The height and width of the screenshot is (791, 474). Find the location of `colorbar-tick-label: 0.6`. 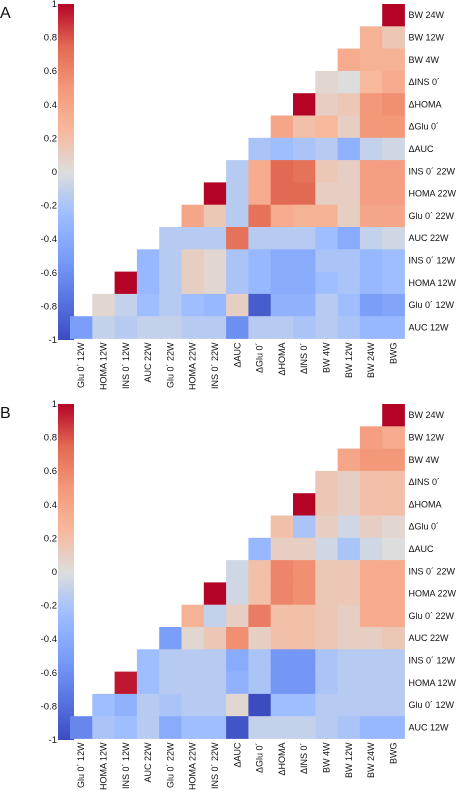

colorbar-tick-label: 0.6 is located at coordinates (50, 471).